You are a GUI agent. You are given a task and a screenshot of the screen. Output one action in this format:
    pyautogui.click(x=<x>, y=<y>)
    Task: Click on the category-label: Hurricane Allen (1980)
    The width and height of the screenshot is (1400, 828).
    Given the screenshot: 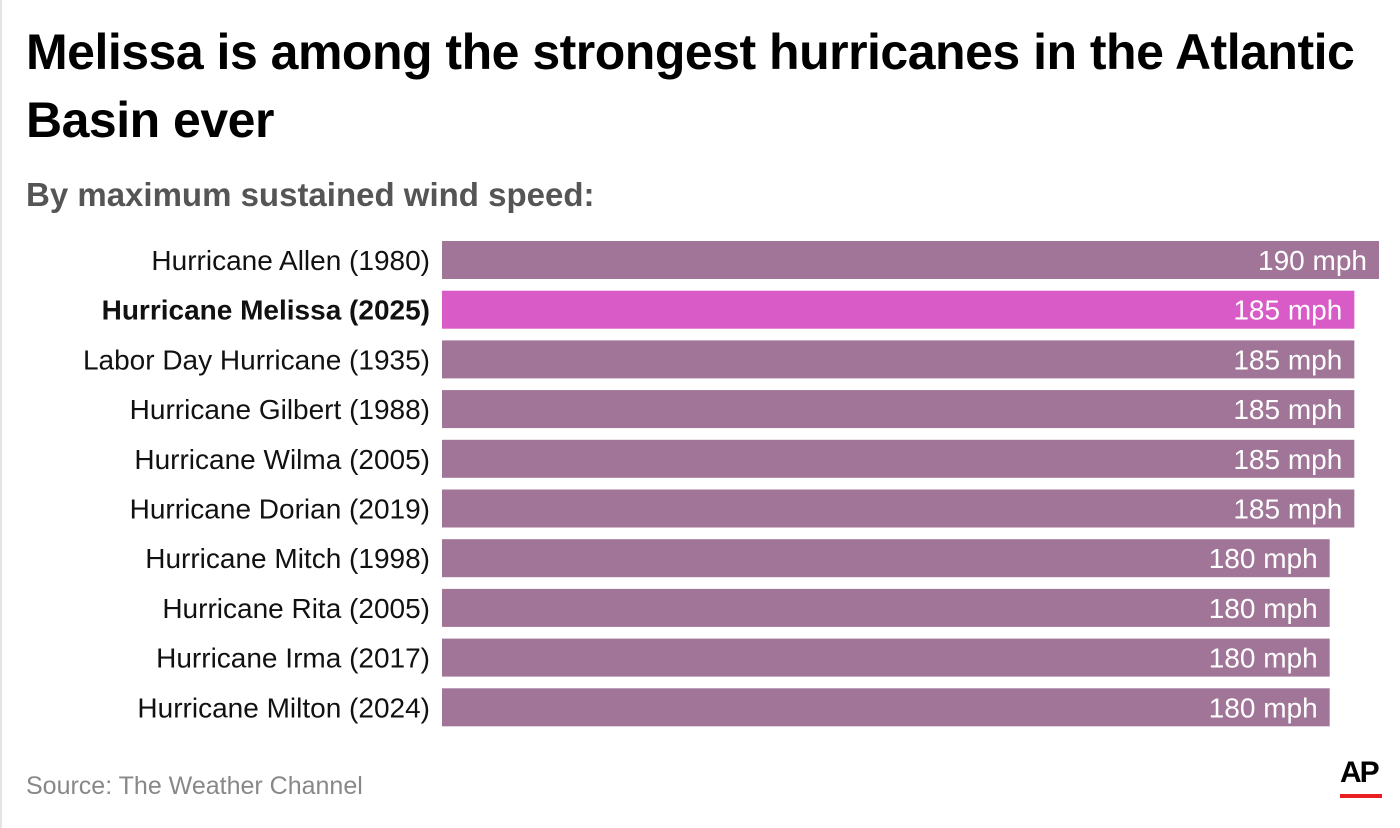 What is the action you would take?
    pyautogui.click(x=290, y=260)
    